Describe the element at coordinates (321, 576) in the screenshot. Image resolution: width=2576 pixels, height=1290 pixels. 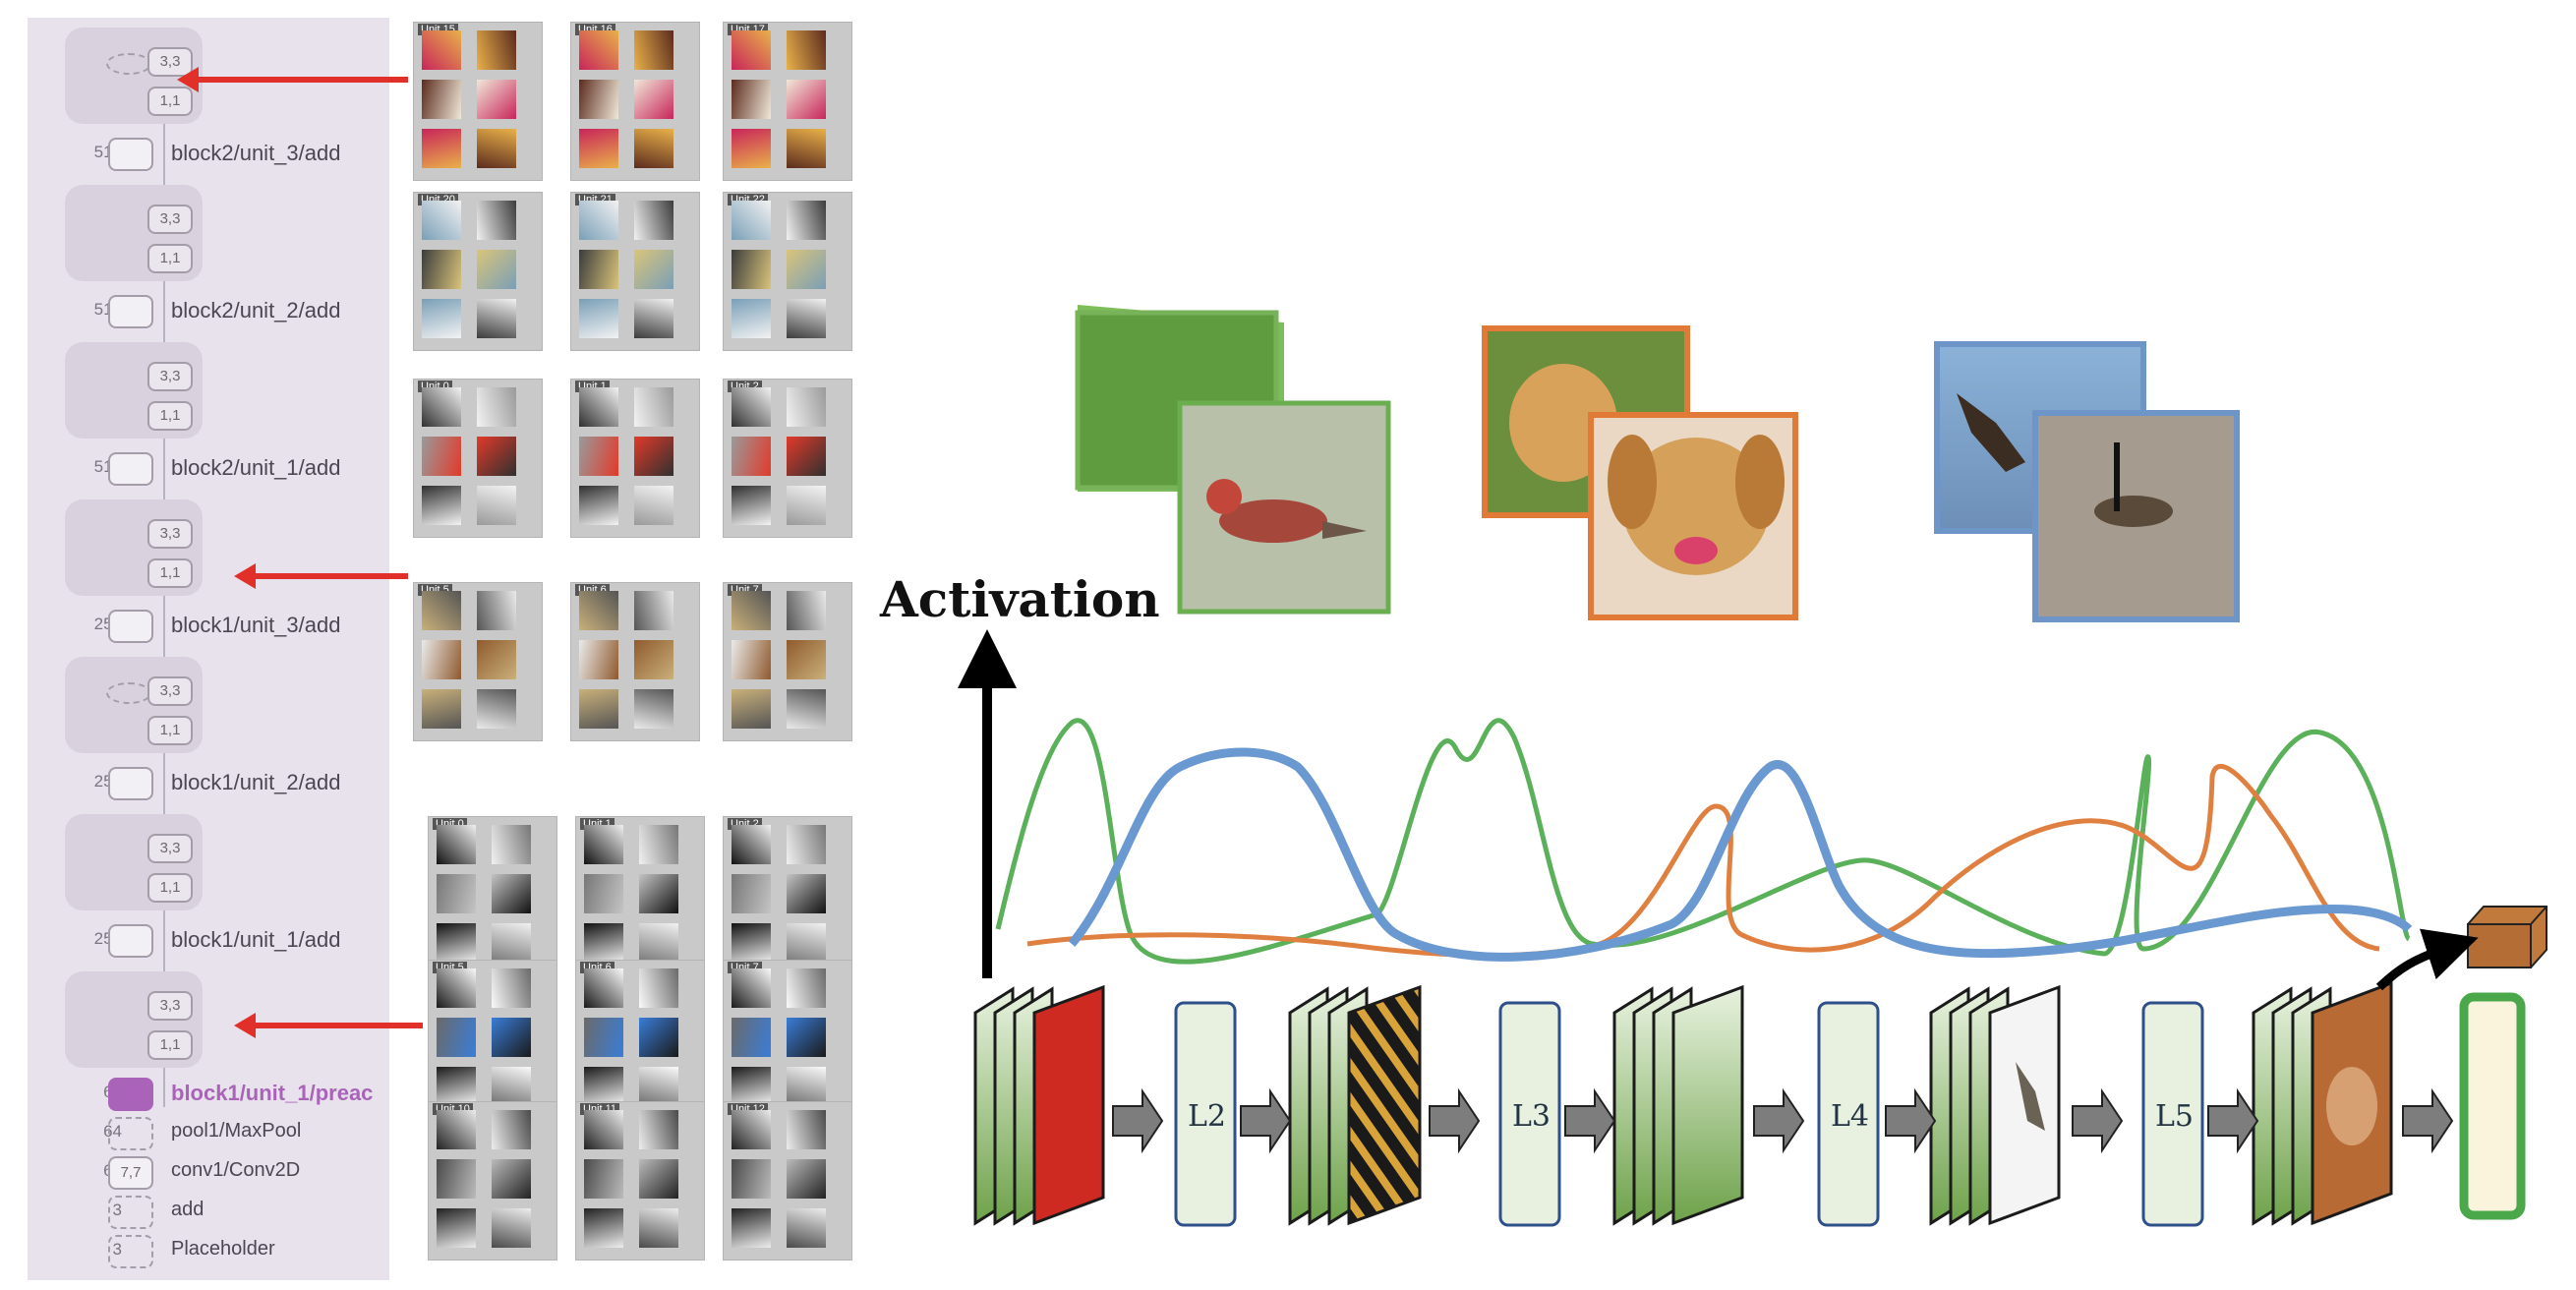
I see `red-arrow` at that location.